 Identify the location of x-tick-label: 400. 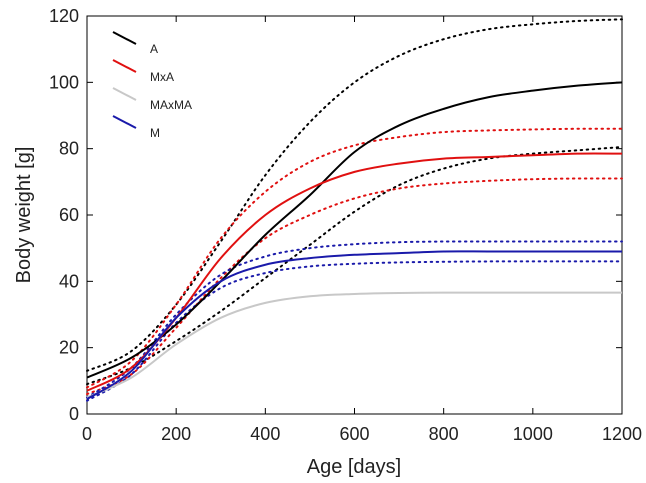
(265, 434).